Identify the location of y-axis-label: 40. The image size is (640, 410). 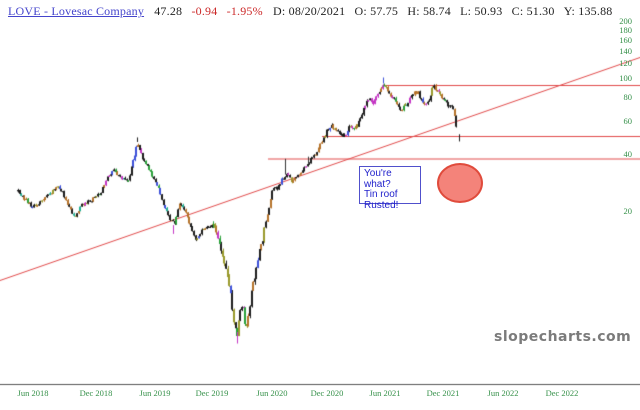
(628, 154).